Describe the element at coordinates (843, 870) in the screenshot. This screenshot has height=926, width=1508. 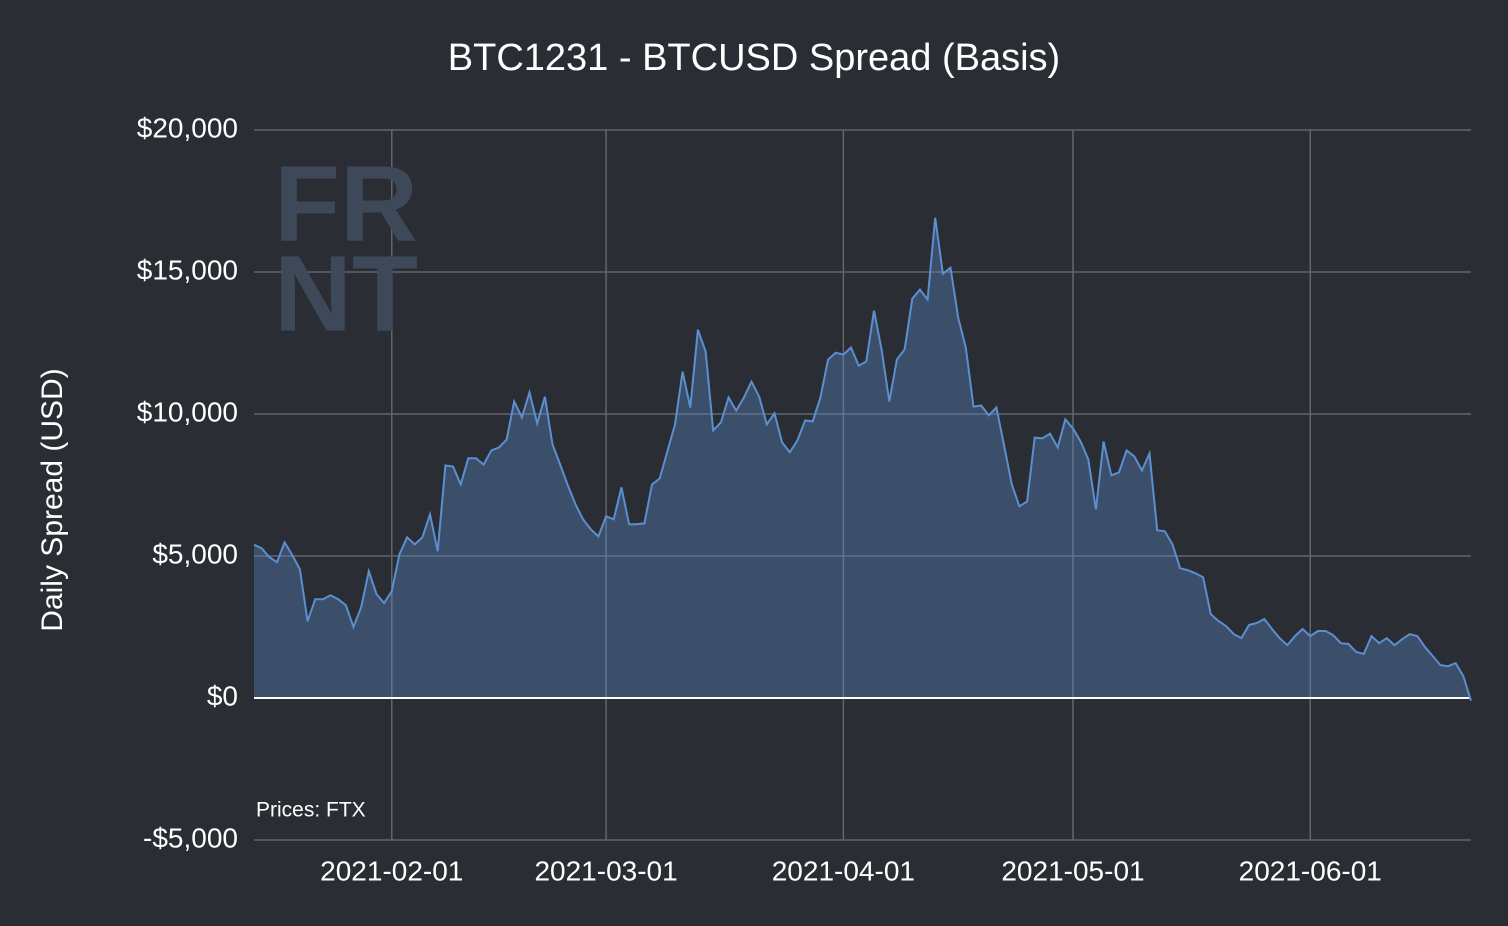
I see `x-tick-label: 2021-04-01` at that location.